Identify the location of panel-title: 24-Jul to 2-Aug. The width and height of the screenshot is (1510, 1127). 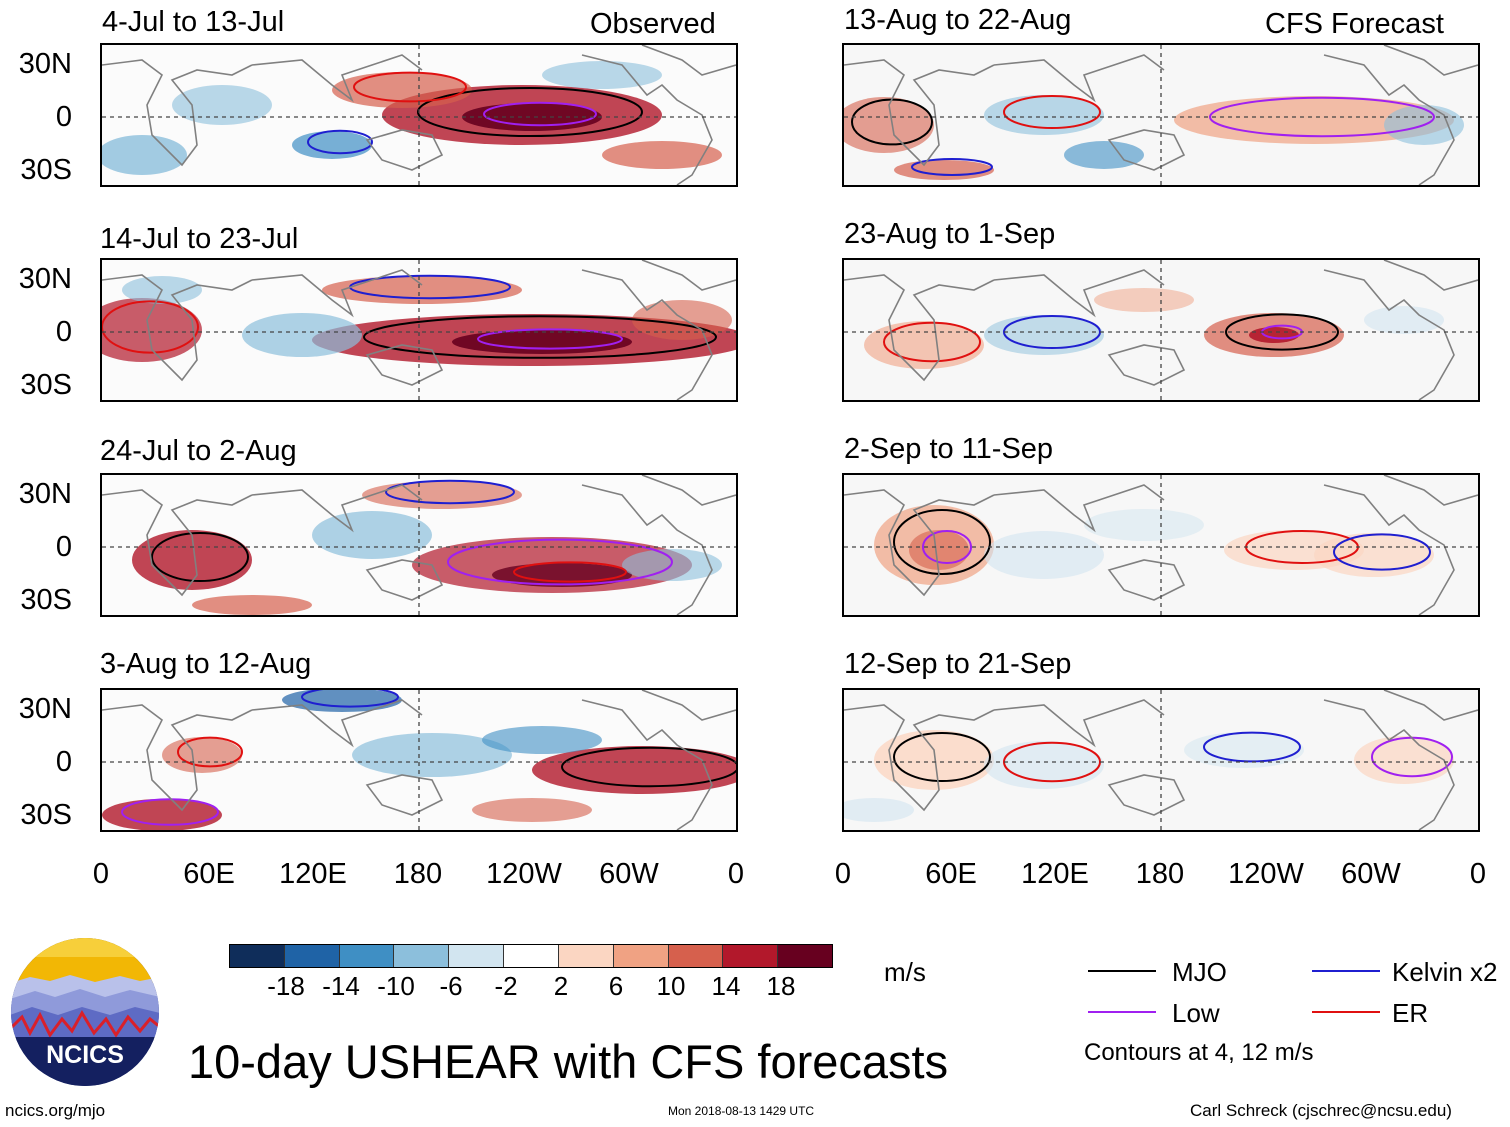
(198, 451).